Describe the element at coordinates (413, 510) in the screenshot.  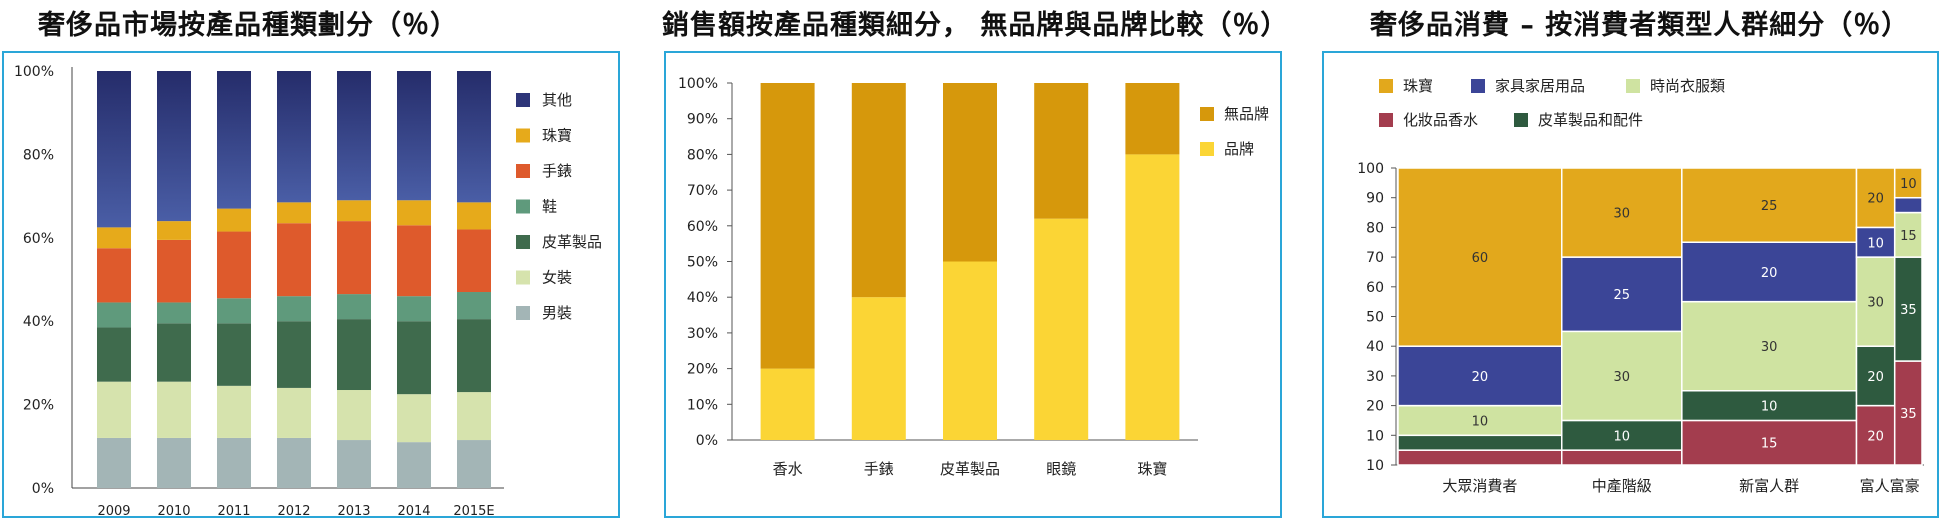
I see `chart1-x-tick: 2014` at that location.